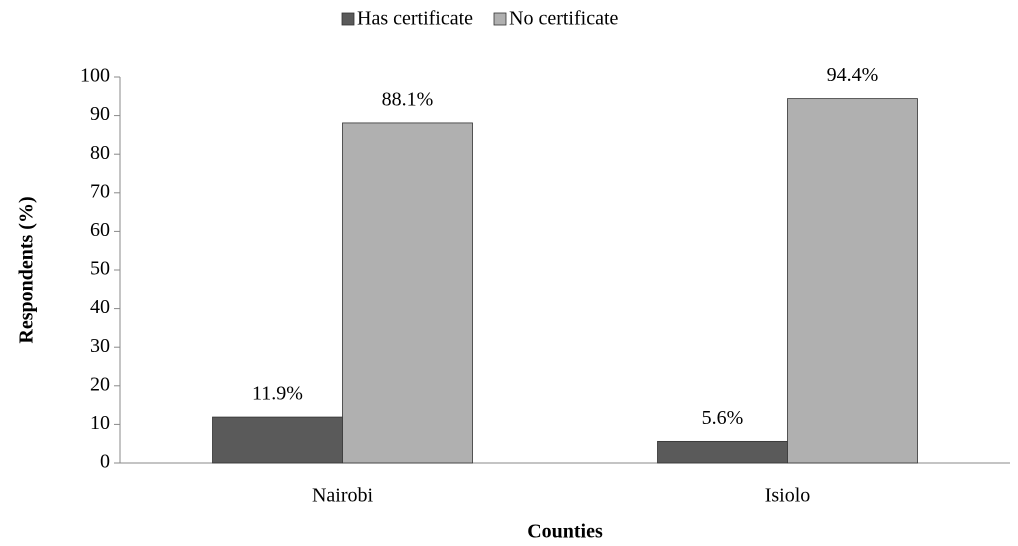  What do you see at coordinates (100, 346) in the screenshot?
I see `y-tick-label: 30` at bounding box center [100, 346].